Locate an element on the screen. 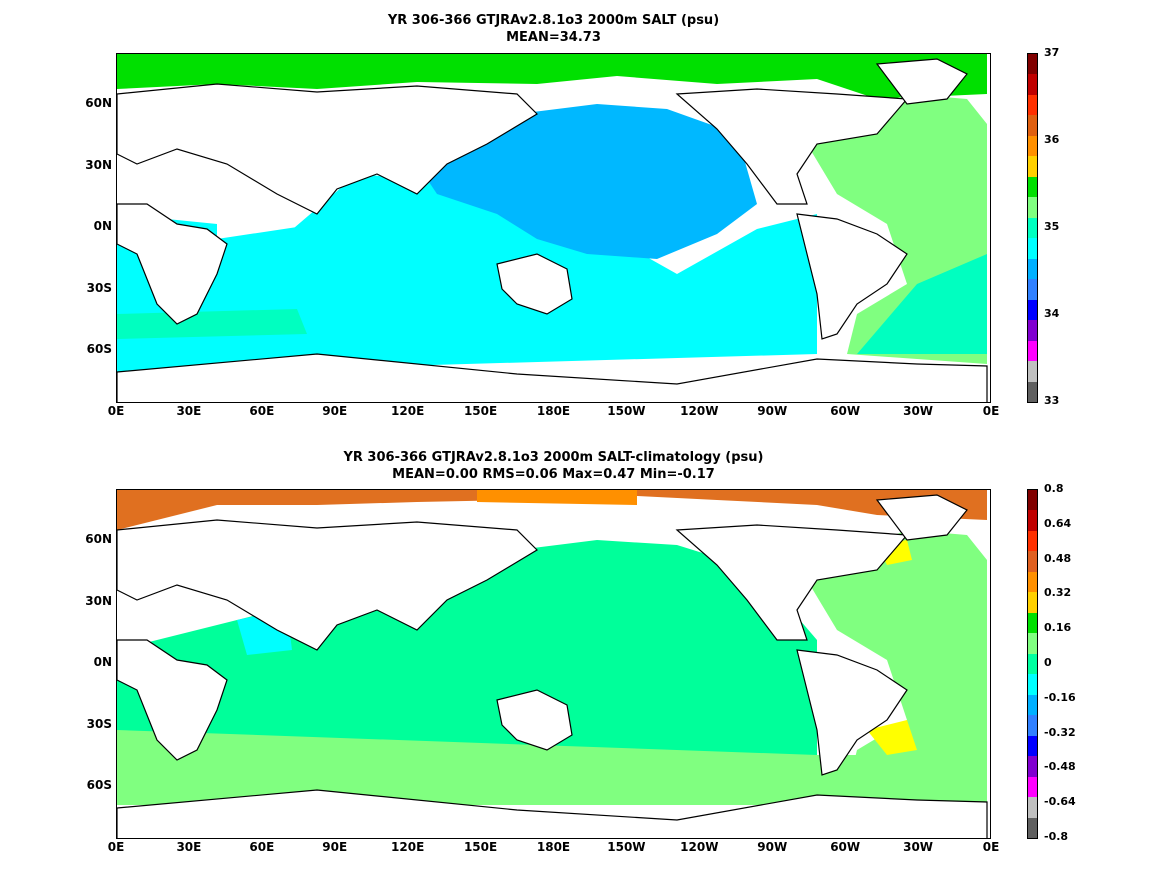  p1-greenland is located at coordinates (921, 81).